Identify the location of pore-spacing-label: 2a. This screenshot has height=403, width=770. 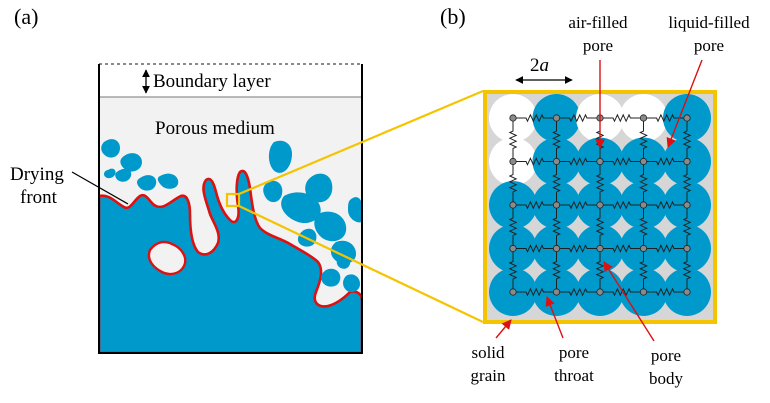
(539, 65).